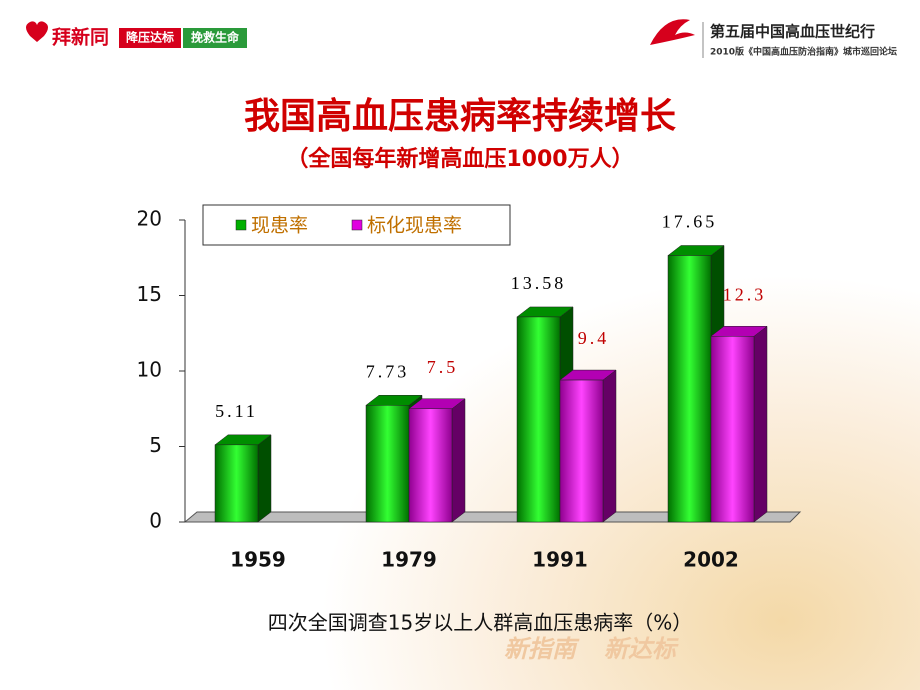  I want to click on legend-label: 现患率, so click(279, 226).